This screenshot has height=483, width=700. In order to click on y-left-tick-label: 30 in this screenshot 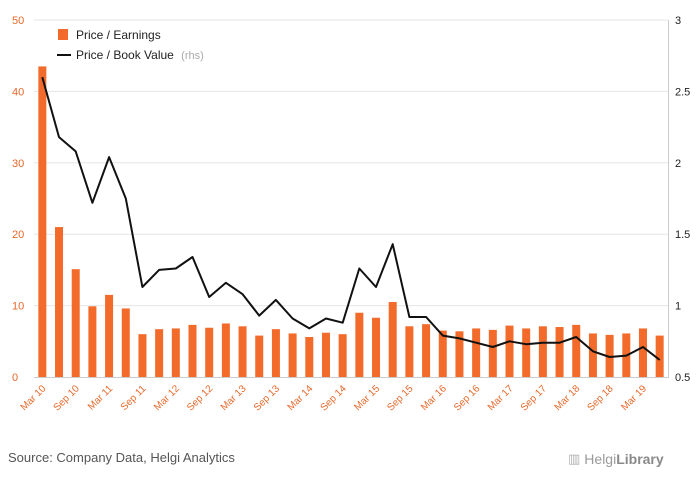, I will do `click(18, 164)`.